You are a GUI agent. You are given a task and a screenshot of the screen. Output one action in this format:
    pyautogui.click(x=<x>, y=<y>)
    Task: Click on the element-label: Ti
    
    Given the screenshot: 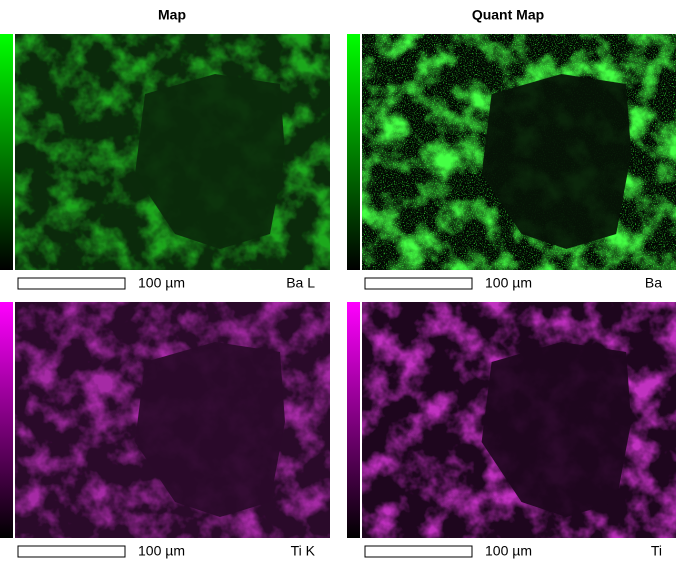 What is the action you would take?
    pyautogui.click(x=656, y=551)
    